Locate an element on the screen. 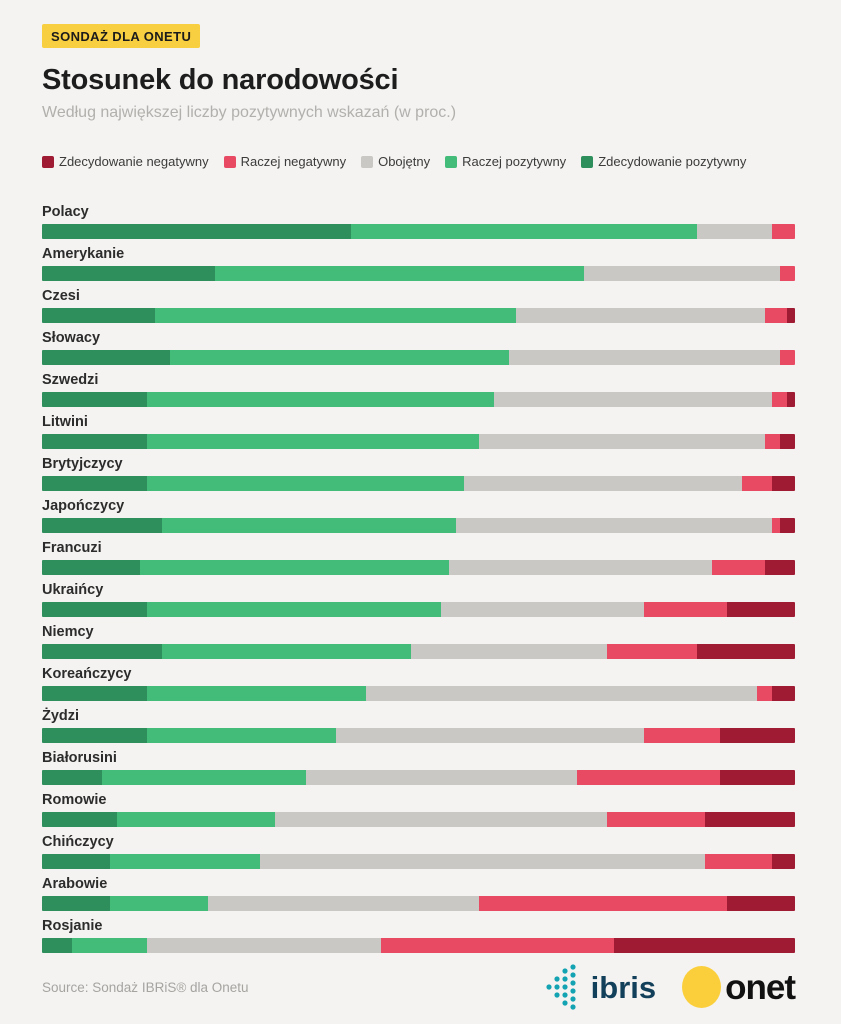  bar-row: Romowie is located at coordinates (418, 810).